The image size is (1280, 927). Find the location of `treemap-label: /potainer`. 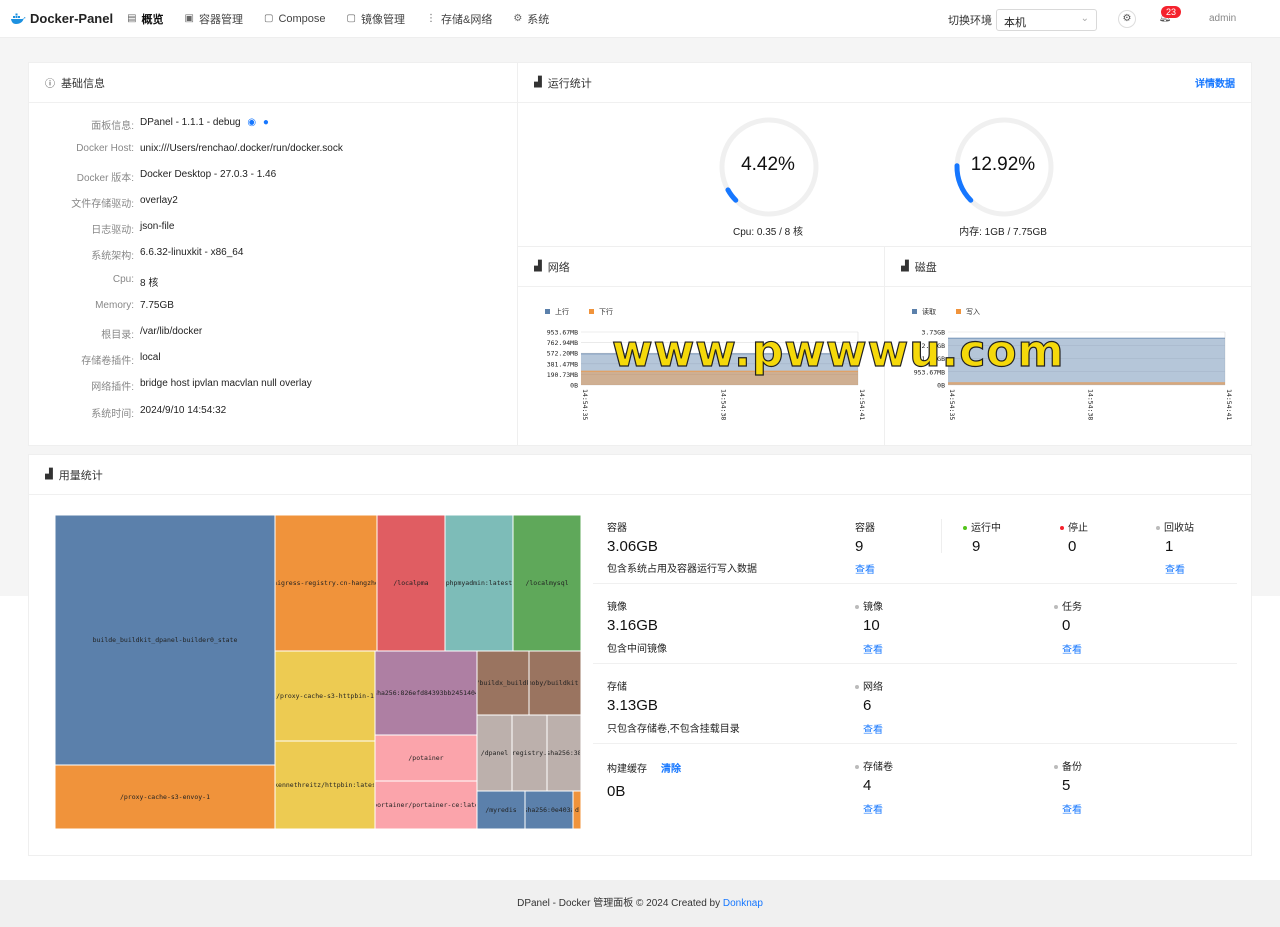

treemap-label: /potainer is located at coordinates (425, 758).